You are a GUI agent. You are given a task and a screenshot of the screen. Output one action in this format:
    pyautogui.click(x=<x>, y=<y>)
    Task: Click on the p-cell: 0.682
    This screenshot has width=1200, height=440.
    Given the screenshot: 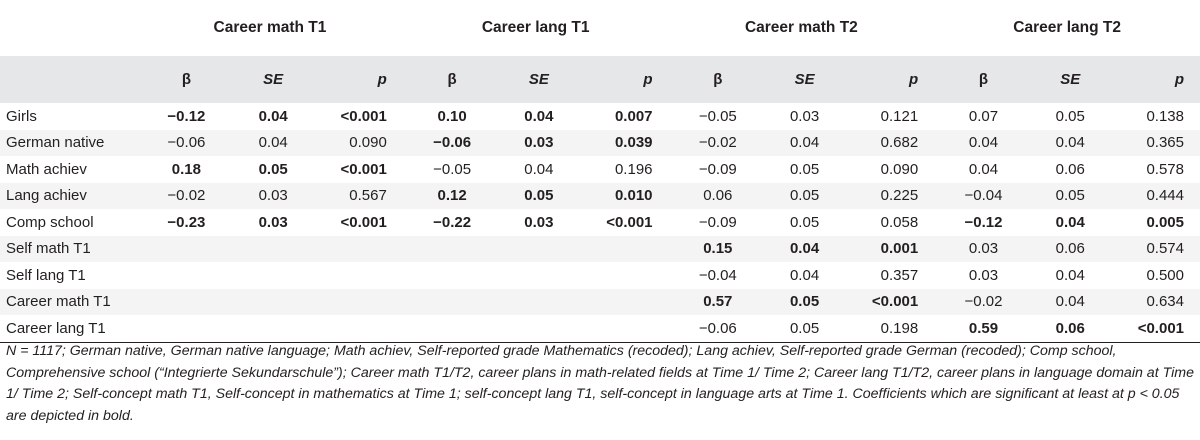 What is the action you would take?
    pyautogui.click(x=888, y=142)
    